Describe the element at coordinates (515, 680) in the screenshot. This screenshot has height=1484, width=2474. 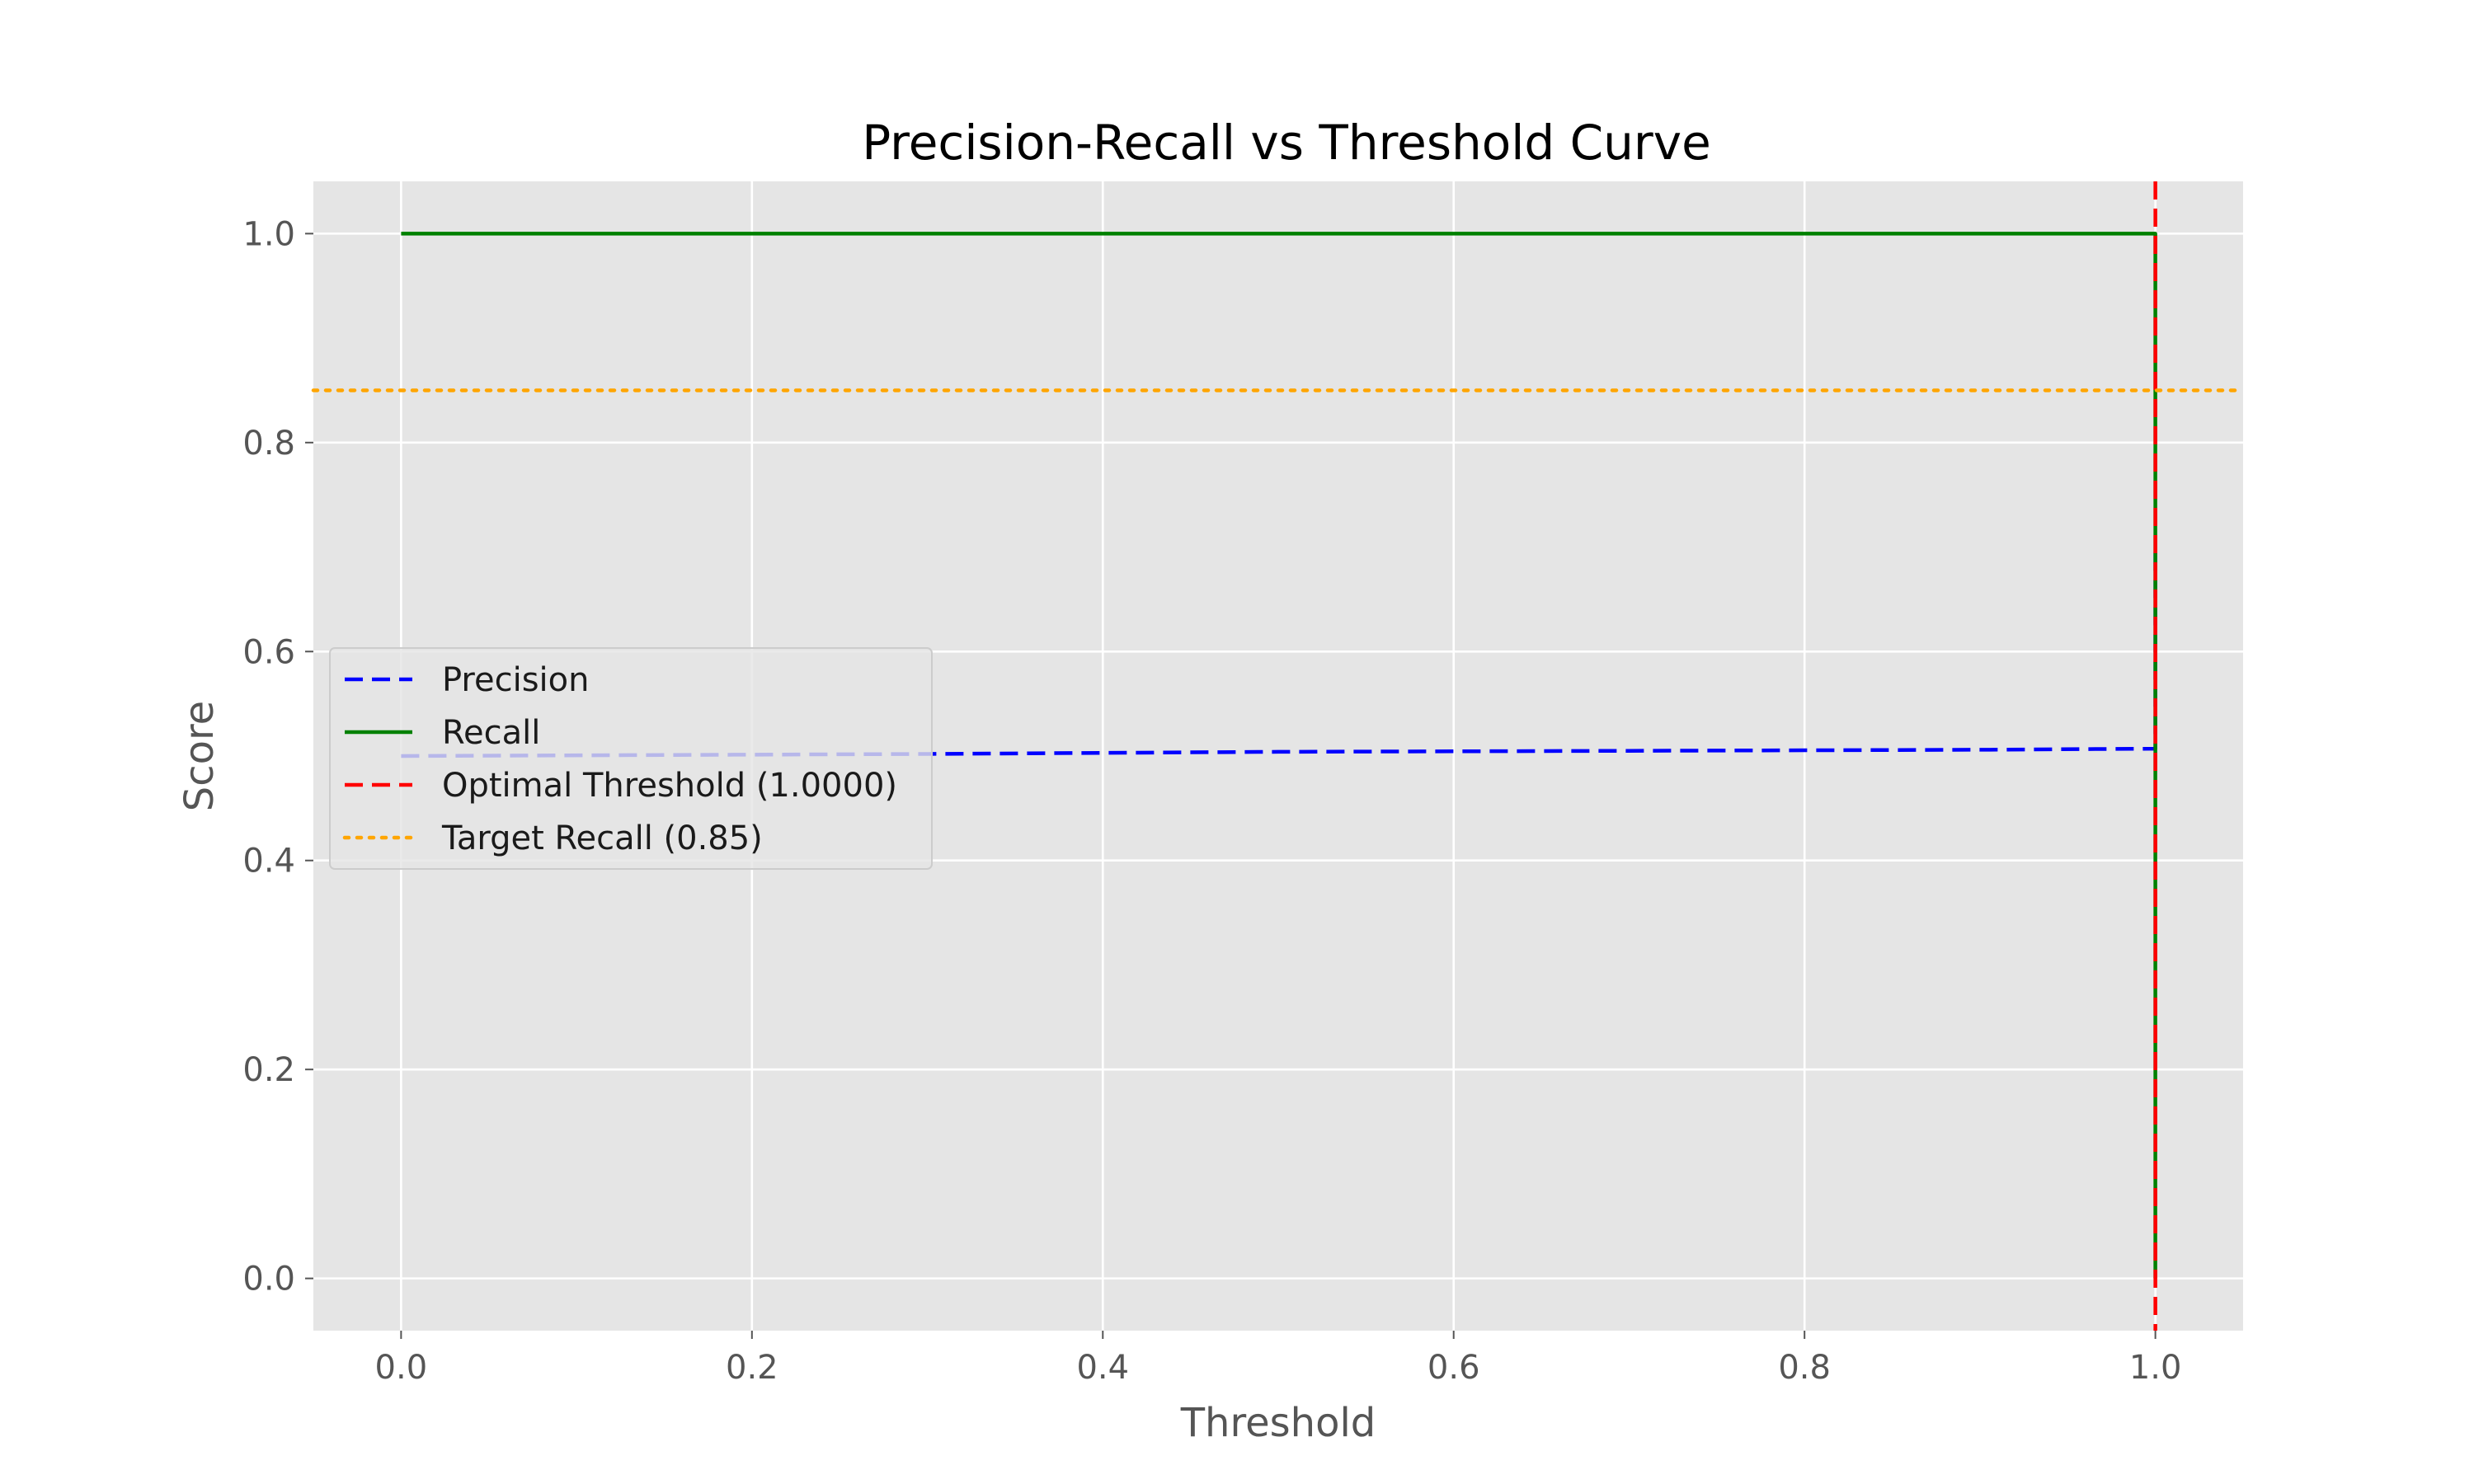
I see `legend-label: Precision` at that location.